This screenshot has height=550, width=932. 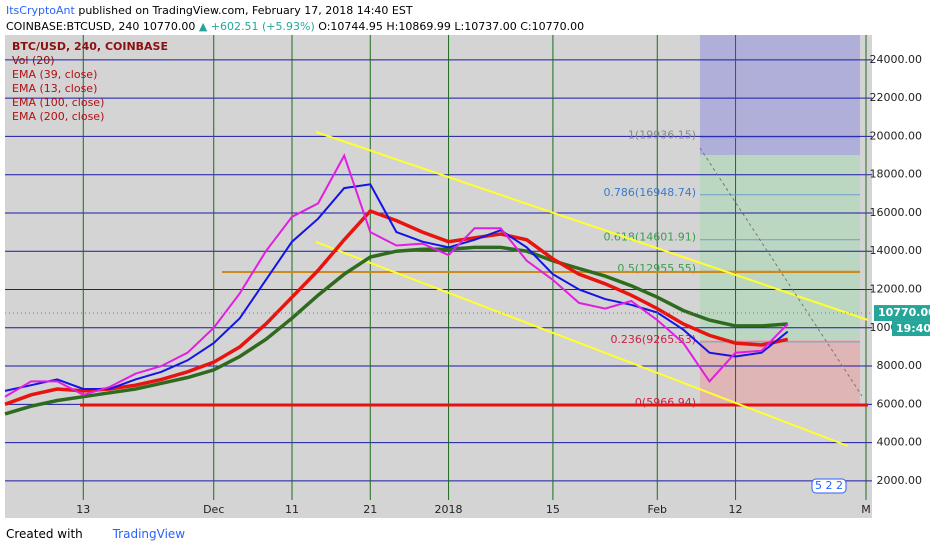 What do you see at coordinates (44, 534) in the screenshot?
I see `created: Created with` at bounding box center [44, 534].